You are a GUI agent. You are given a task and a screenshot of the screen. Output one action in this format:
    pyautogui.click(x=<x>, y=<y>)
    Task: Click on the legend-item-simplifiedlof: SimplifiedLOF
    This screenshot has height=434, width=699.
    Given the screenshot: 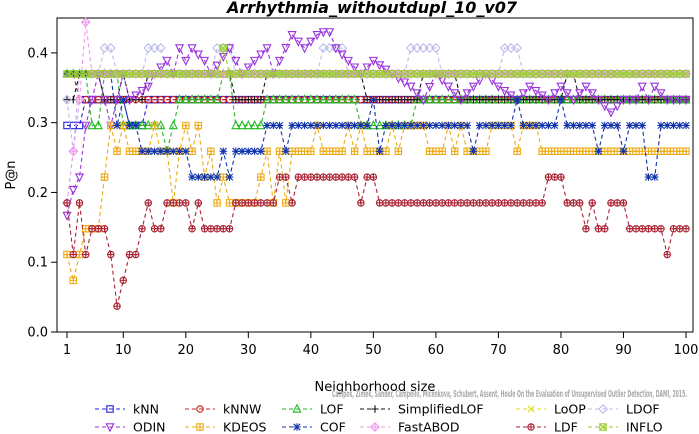 What is the action you would take?
    pyautogui.click(x=422, y=409)
    